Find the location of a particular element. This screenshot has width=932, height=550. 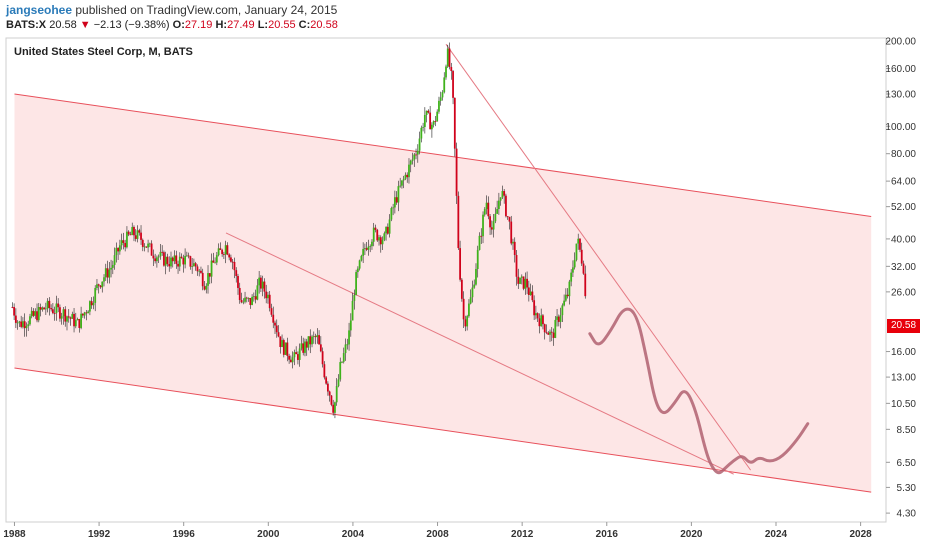

x-tick-label: 2004 is located at coordinates (353, 534).